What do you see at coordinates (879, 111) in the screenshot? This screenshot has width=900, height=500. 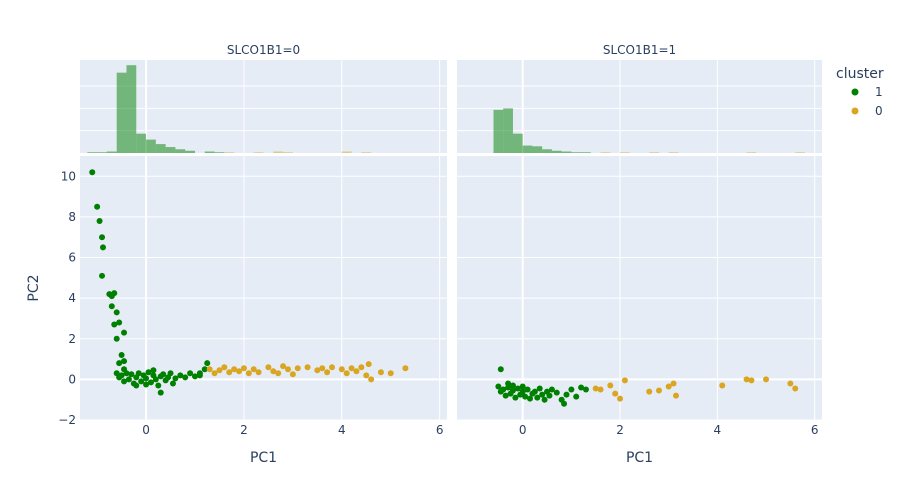 I see `legend-label: 0` at bounding box center [879, 111].